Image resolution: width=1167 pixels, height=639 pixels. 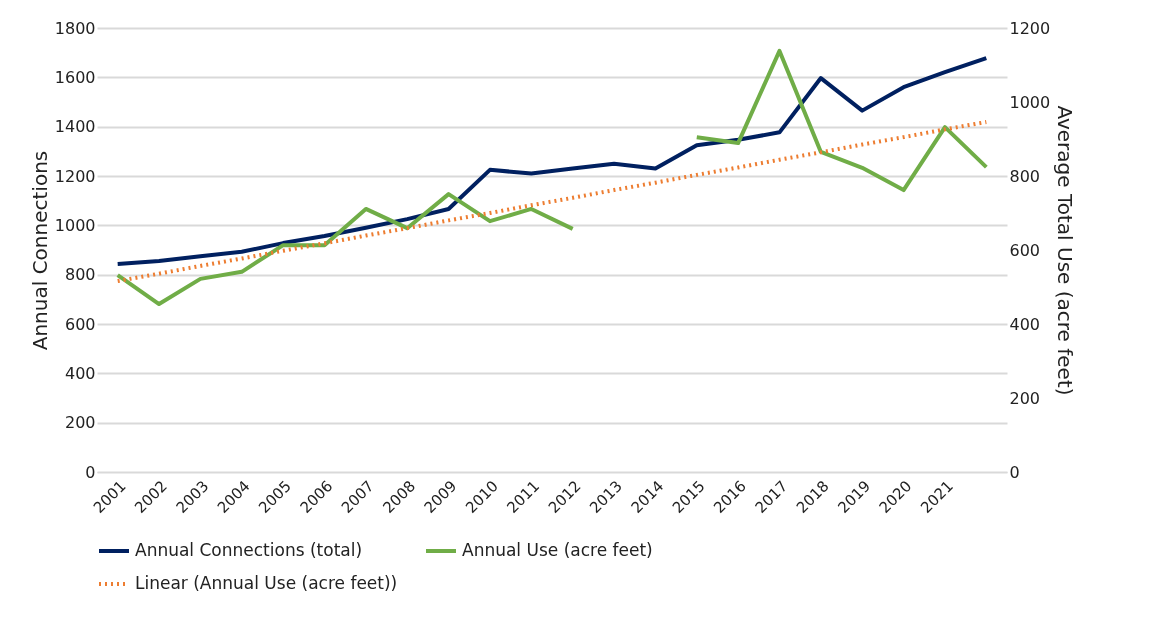 I want to click on y-tick-label: 1200, so click(x=75, y=176).